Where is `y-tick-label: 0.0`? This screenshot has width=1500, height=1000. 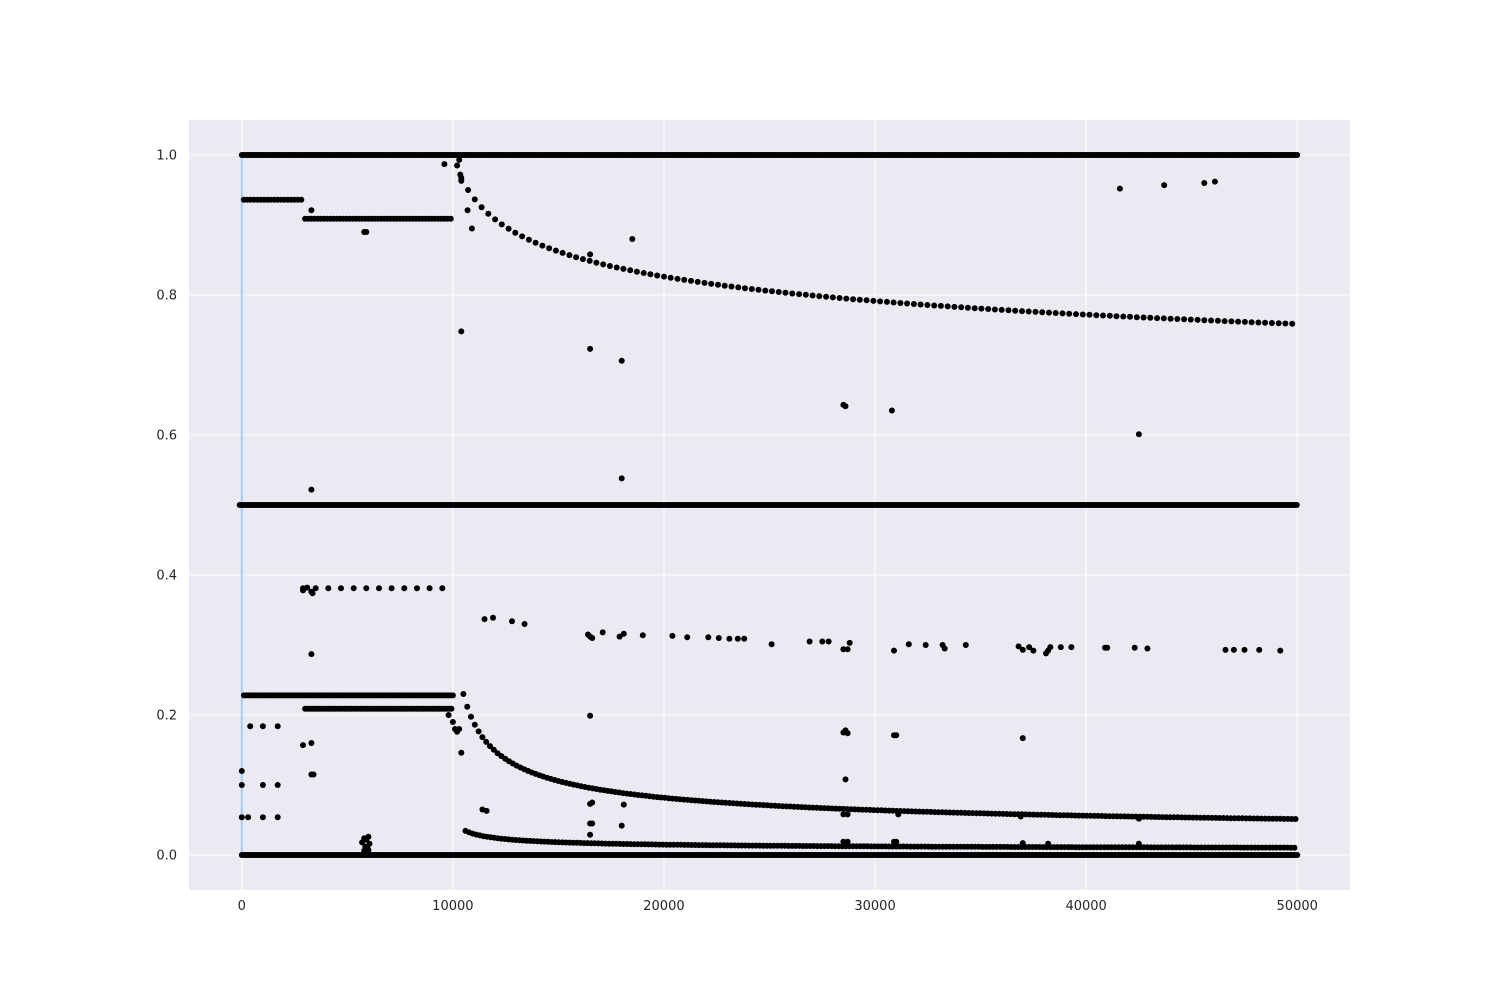 y-tick-label: 0.0 is located at coordinates (166, 856).